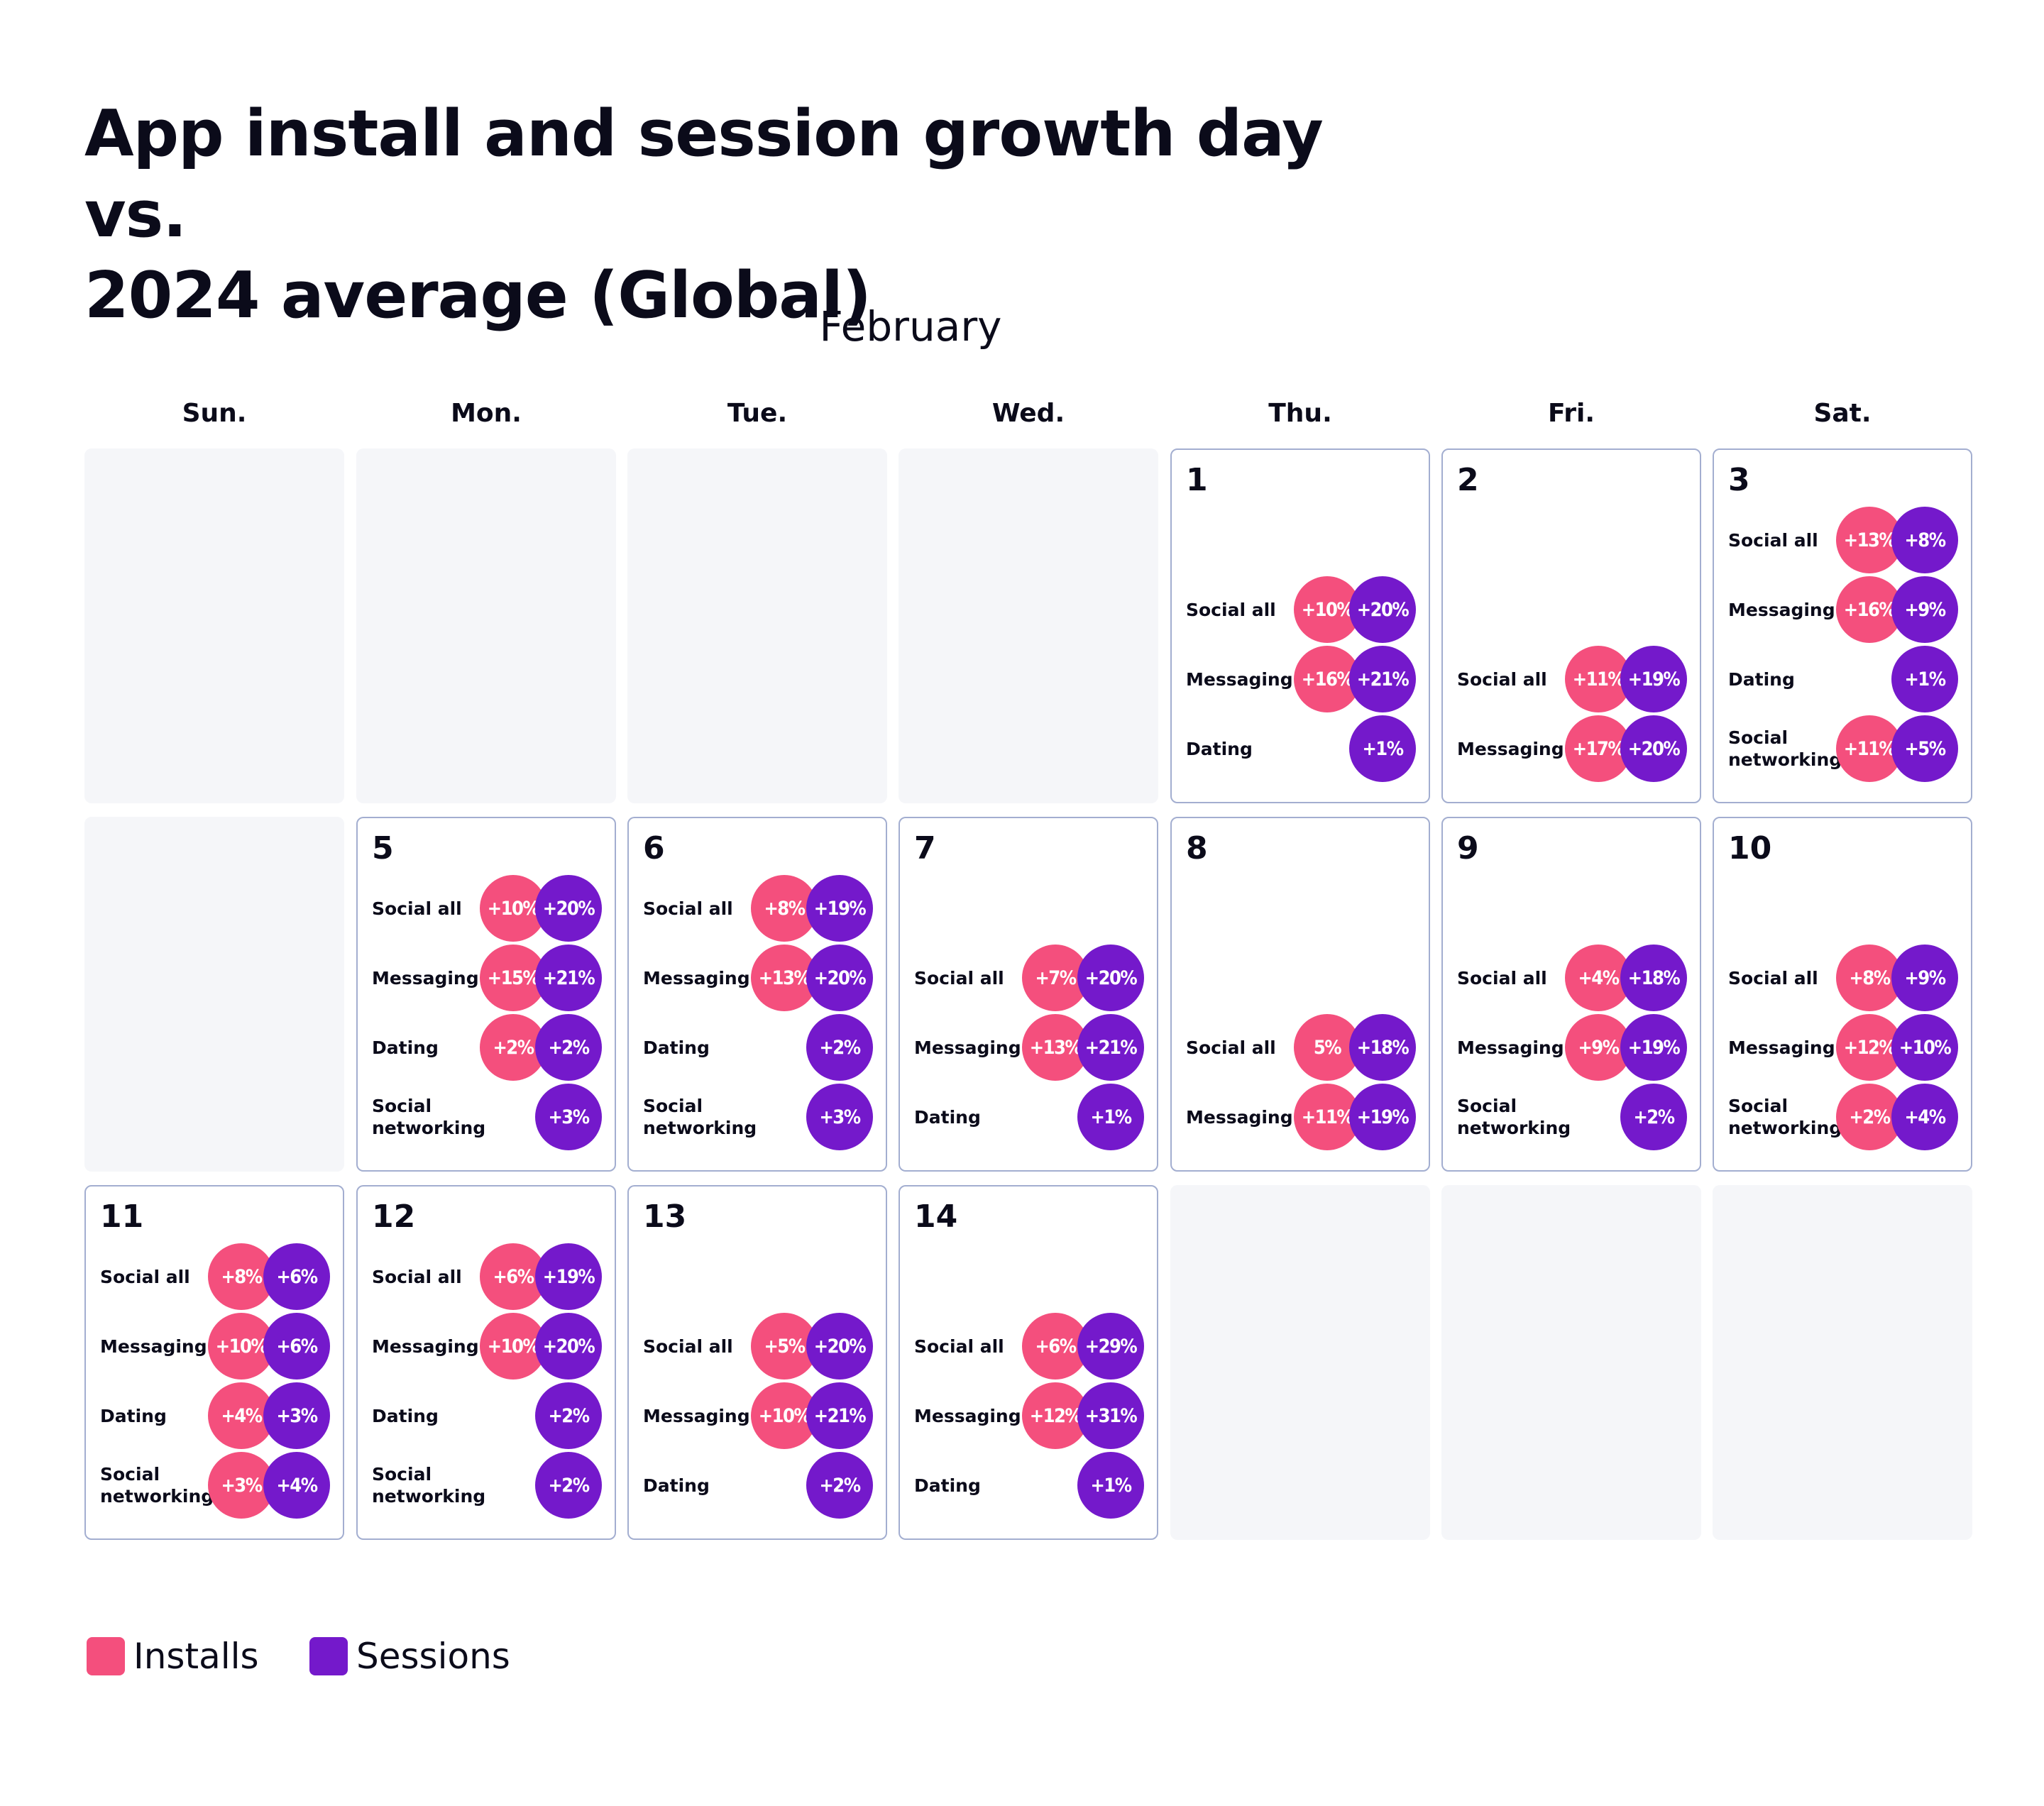  I want to click on legend-installs: Installs, so click(173, 1656).